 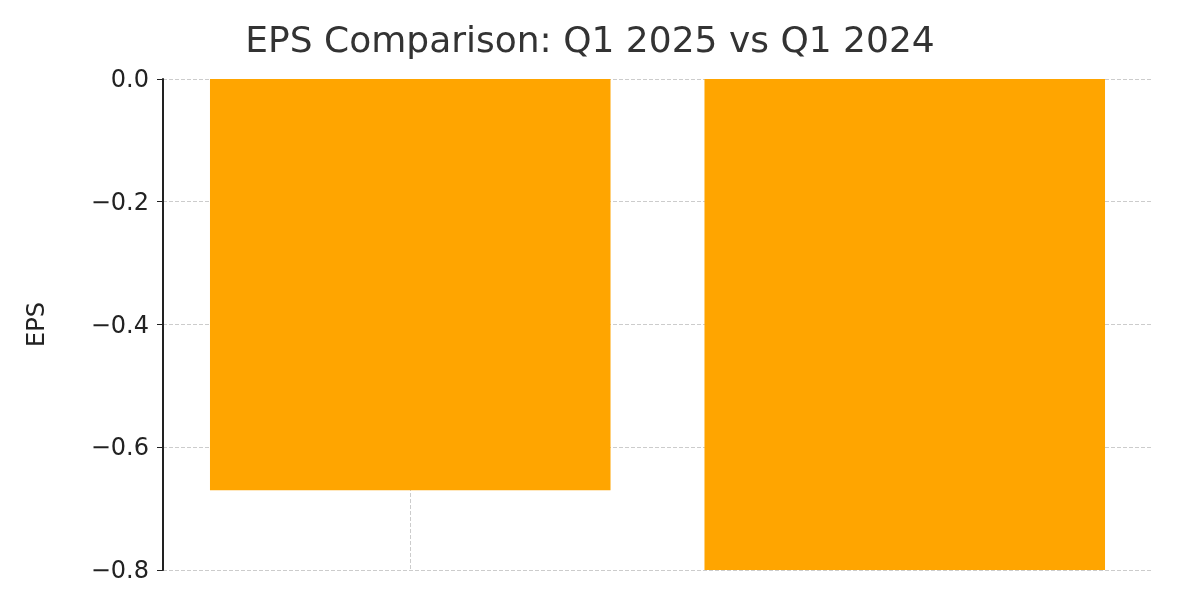 What do you see at coordinates (129, 79) in the screenshot?
I see `y-tick-label: 0.0` at bounding box center [129, 79].